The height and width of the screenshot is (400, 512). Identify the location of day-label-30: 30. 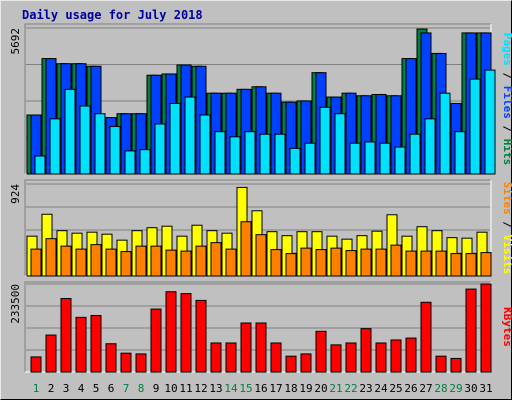
(470, 388).